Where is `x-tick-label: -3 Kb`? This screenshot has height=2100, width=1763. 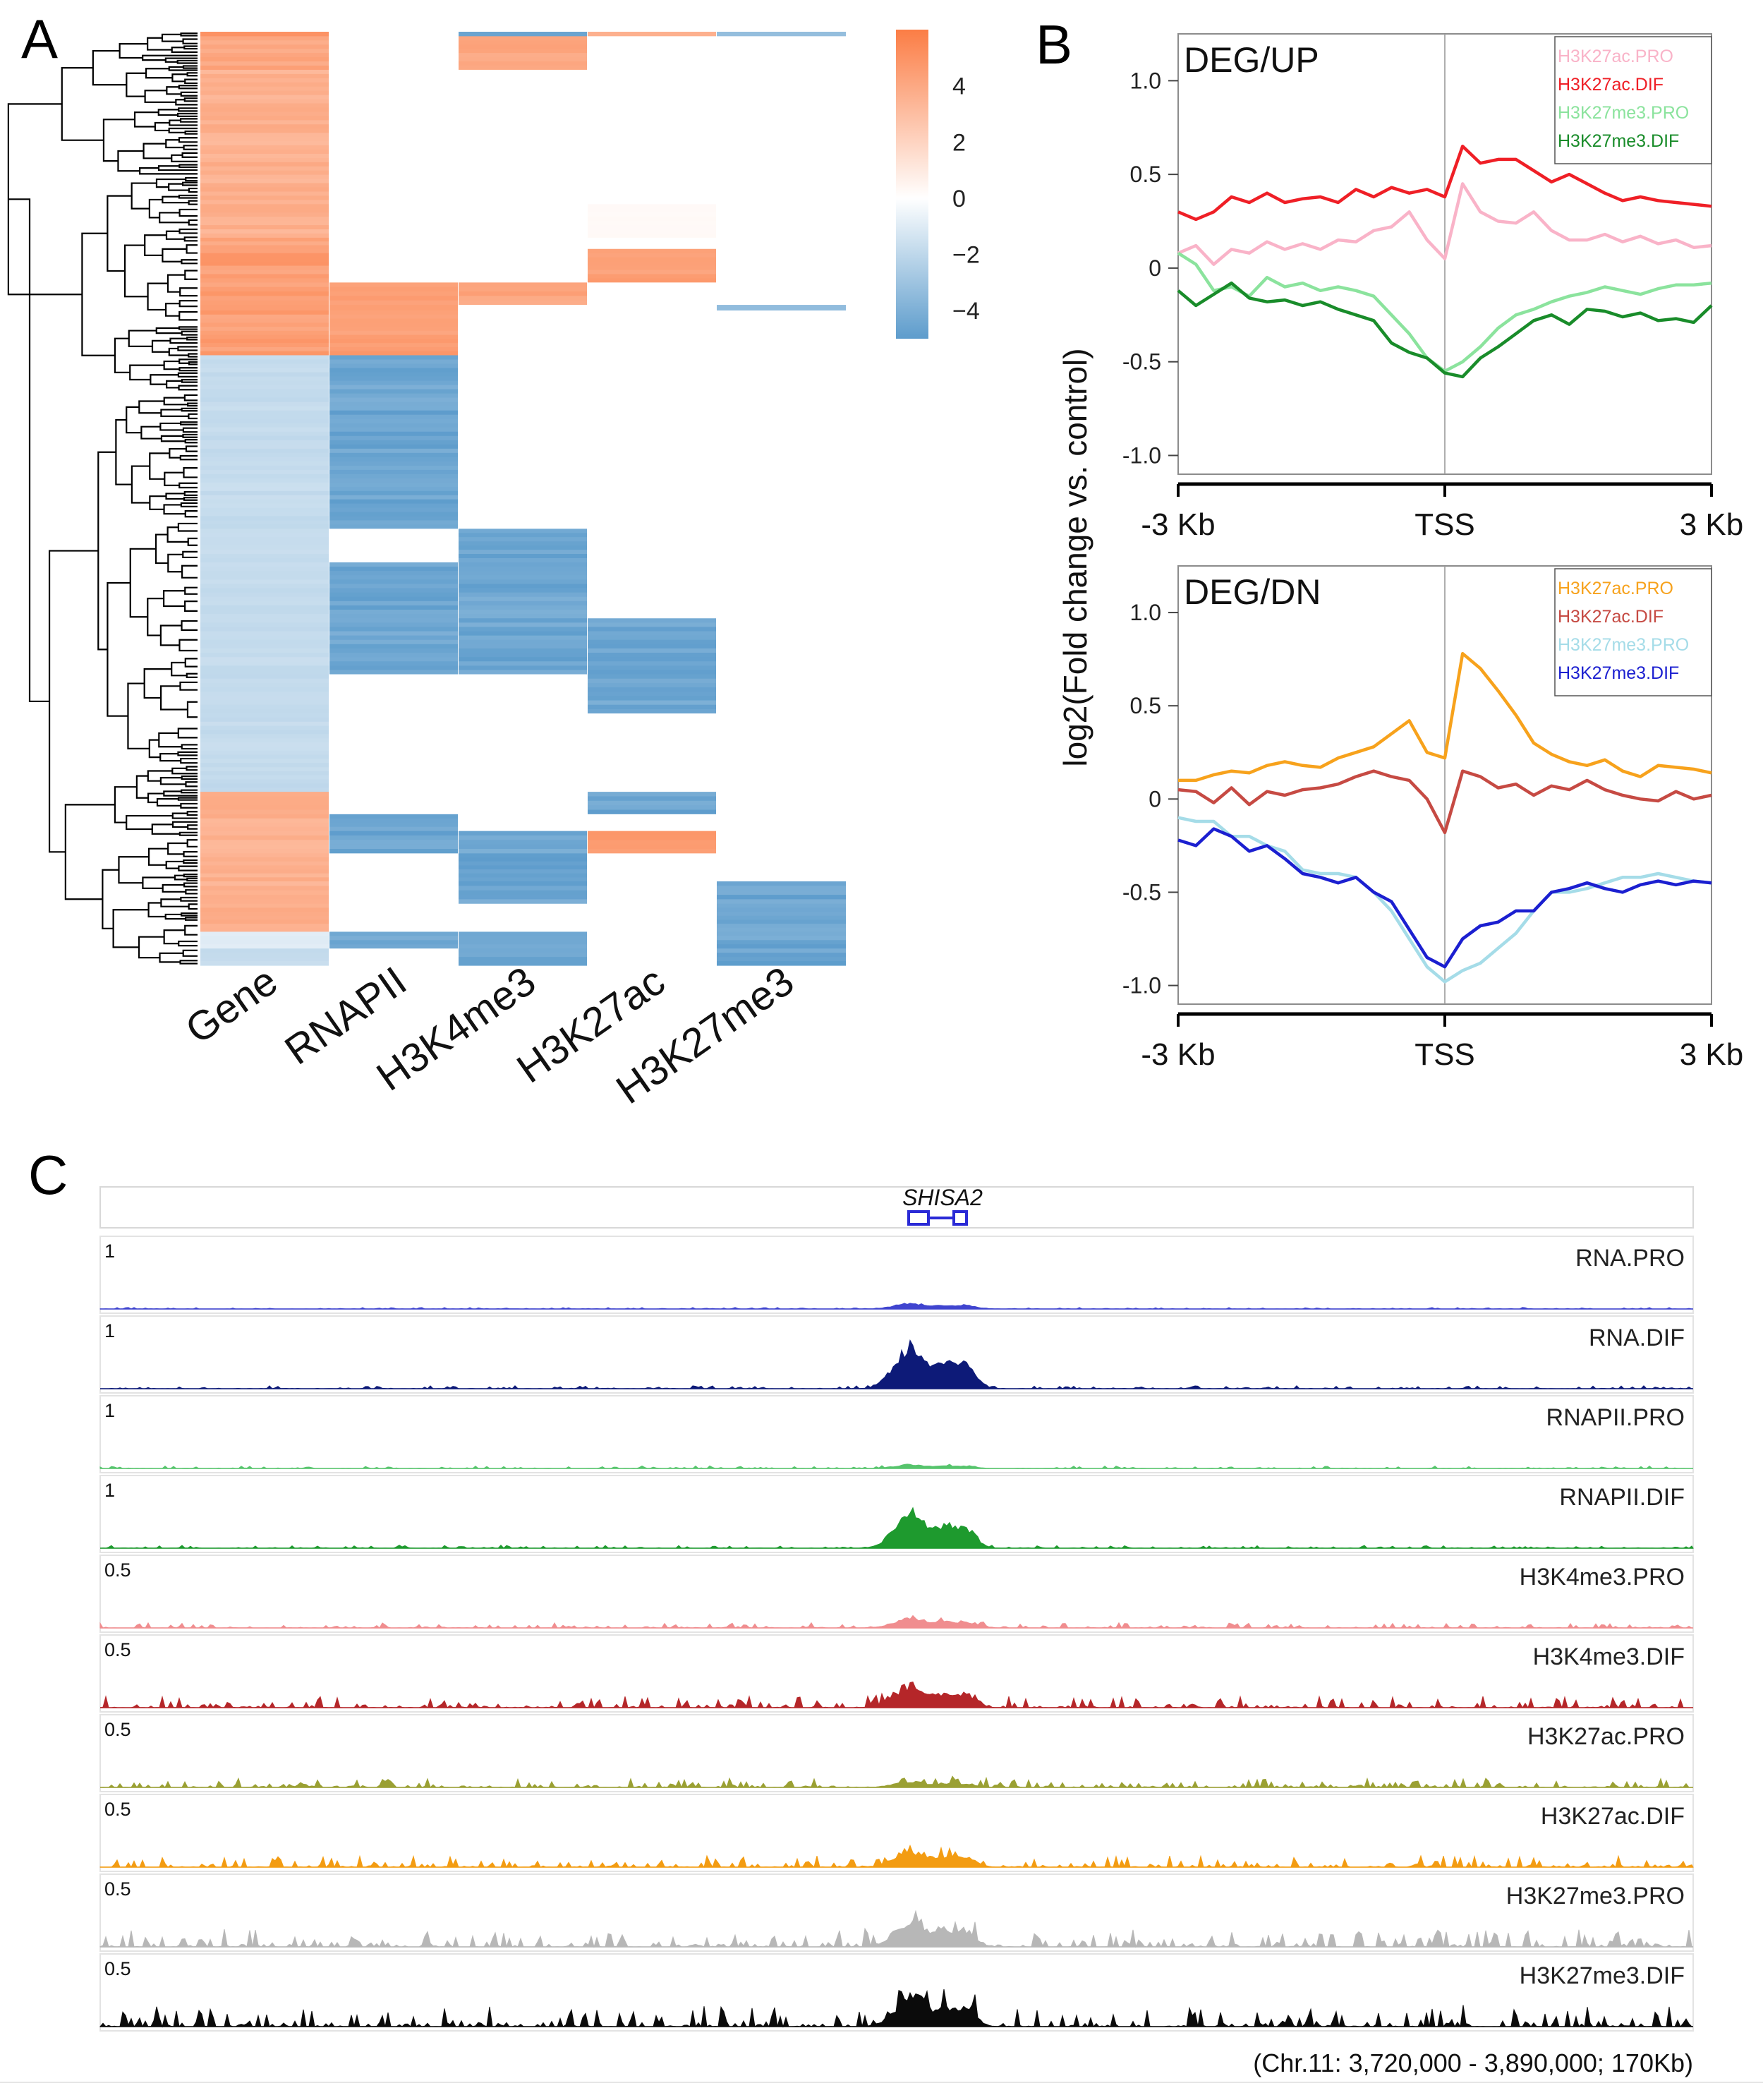
x-tick-label: -3 Kb is located at coordinates (1178, 524).